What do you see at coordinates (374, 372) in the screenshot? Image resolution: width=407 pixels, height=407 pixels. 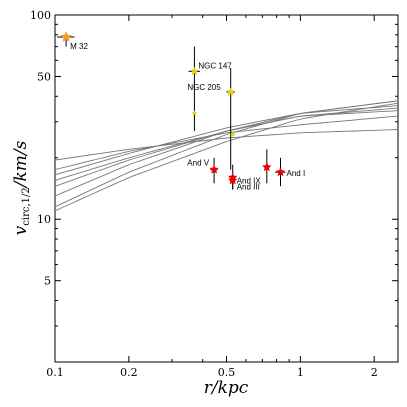 I see `x-tick-label: 2` at bounding box center [374, 372].